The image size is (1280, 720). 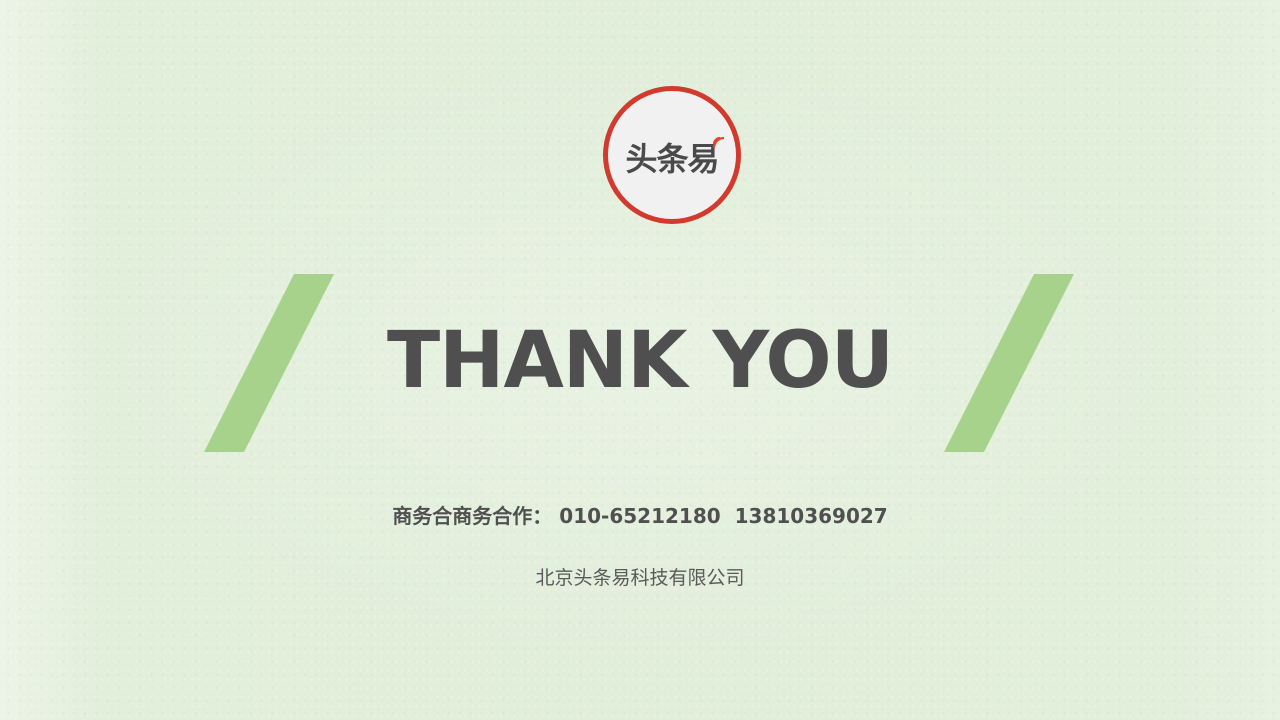 What do you see at coordinates (640, 361) in the screenshot?
I see `thank-you-title: THANK YOU` at bounding box center [640, 361].